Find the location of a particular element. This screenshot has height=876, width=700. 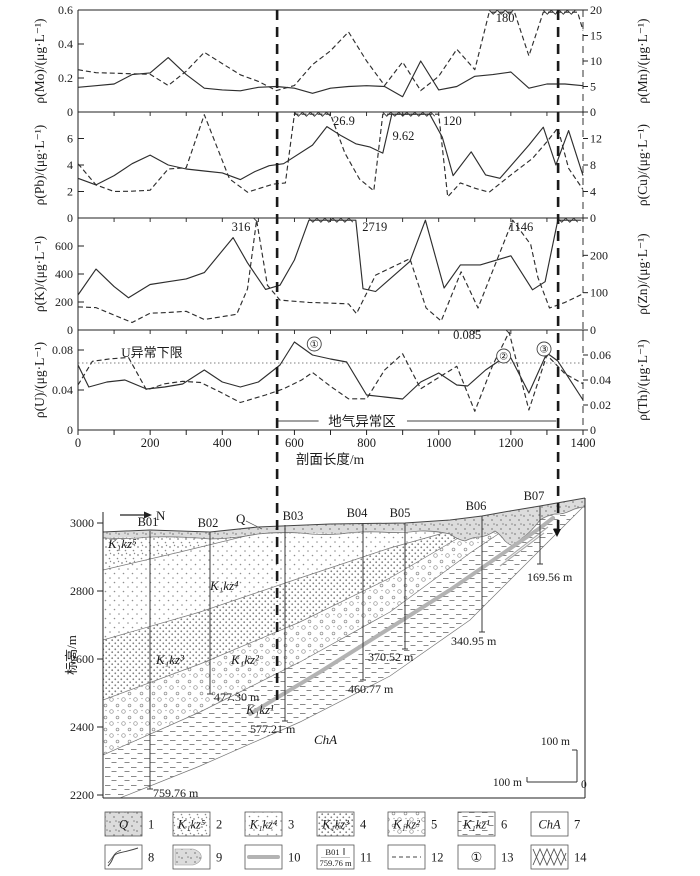

stratum-label: K₁kz⁵ is located at coordinates (122, 543).